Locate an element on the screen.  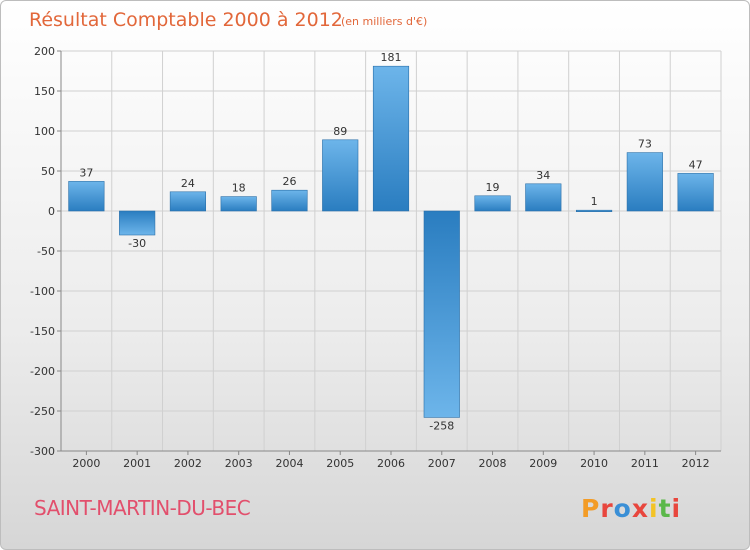
y-tick-label: -300 is located at coordinates (42, 451).